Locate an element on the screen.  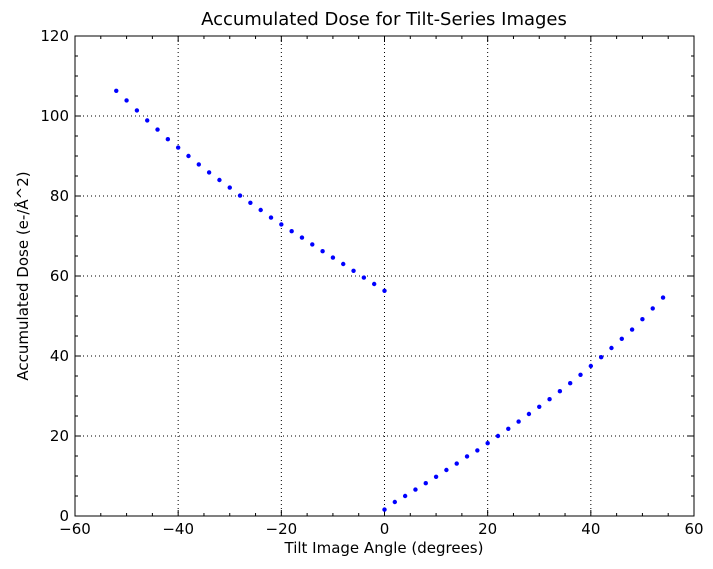
x-tick-label: −60 is located at coordinates (75, 529).